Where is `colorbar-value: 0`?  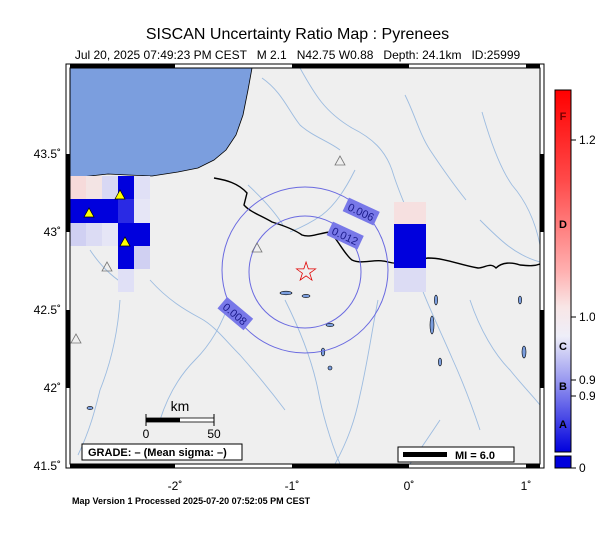
colorbar-value: 0 is located at coordinates (582, 468).